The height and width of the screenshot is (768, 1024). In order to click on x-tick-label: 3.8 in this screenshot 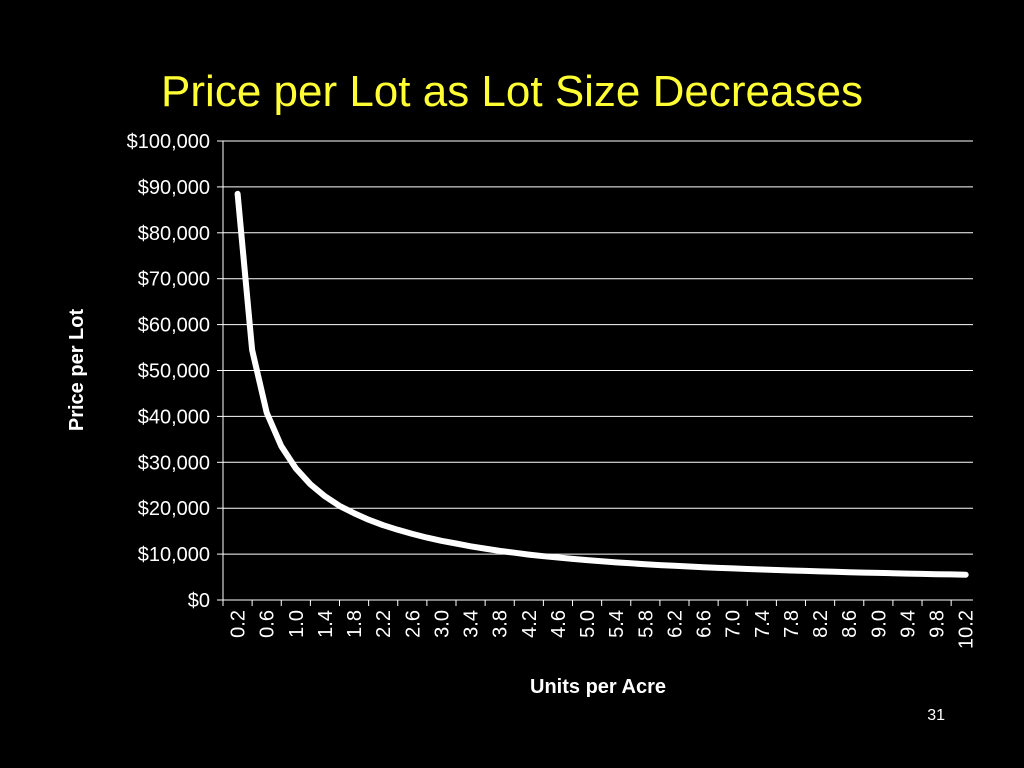, I will do `click(501, 624)`.